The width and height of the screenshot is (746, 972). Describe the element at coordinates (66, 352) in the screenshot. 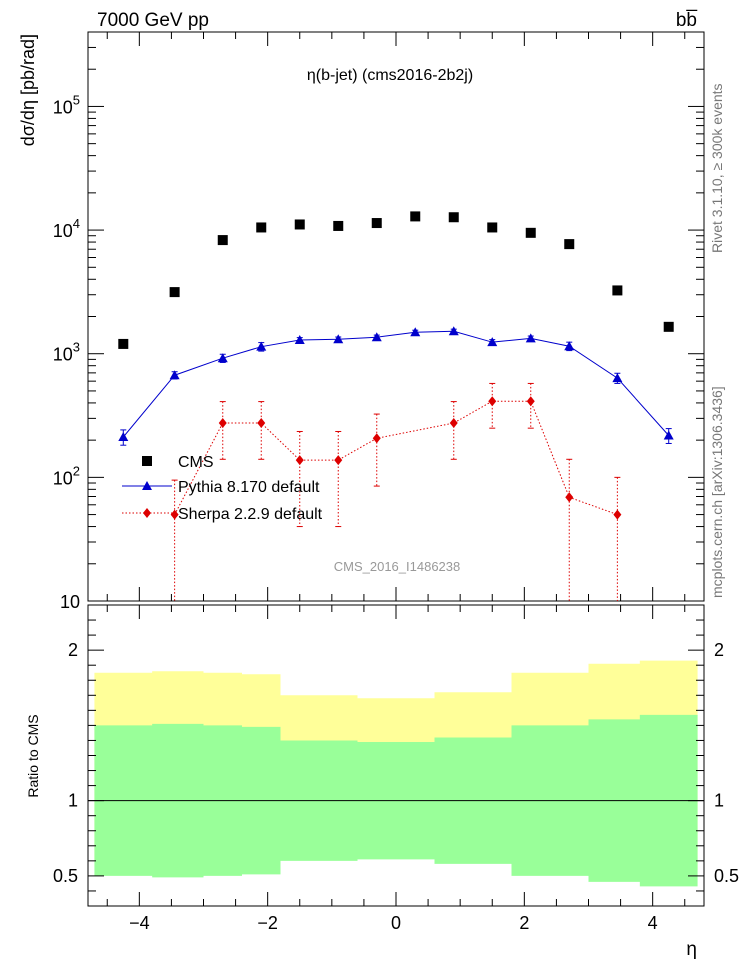

I see `main-ytick-label: 10³` at that location.